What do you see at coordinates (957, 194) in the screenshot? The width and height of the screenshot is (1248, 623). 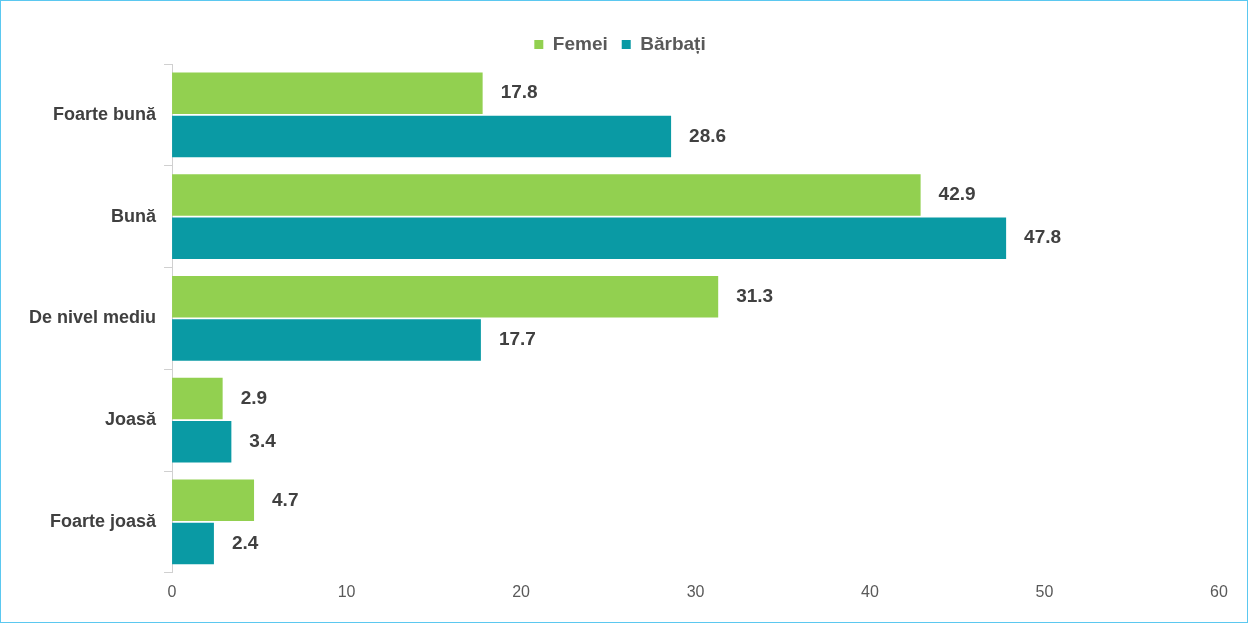 I see `data-label: 42.9` at bounding box center [957, 194].